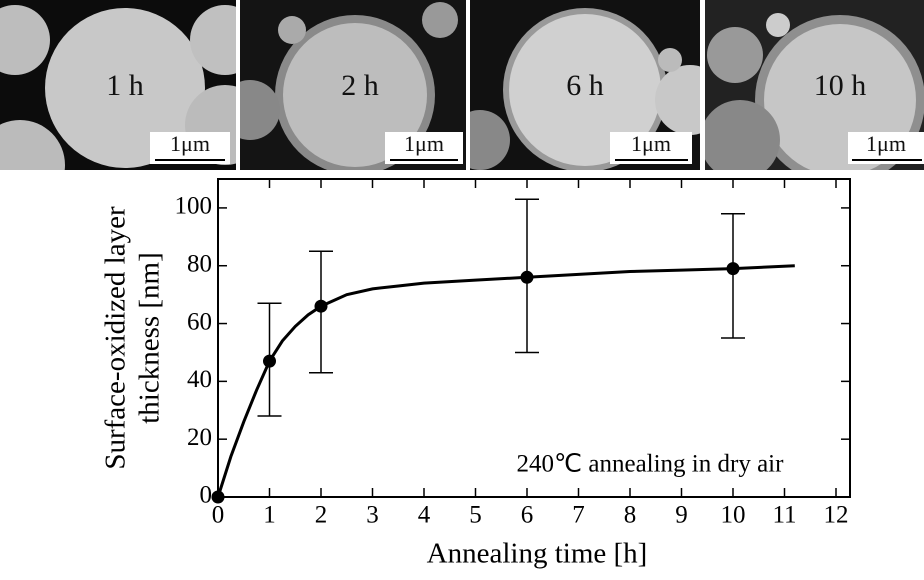 Image resolution: width=924 pixels, height=580 pixels. What do you see at coordinates (360, 85) in the screenshot?
I see `panel-label: 2 h` at bounding box center [360, 85].